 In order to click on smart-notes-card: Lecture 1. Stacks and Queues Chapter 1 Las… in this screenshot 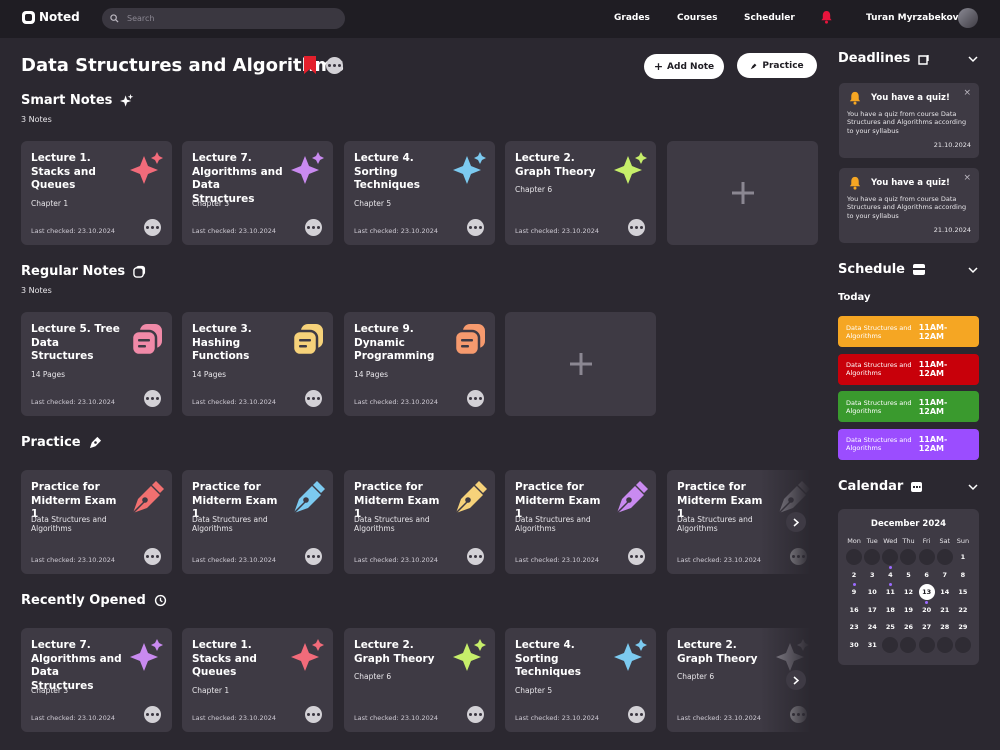, I will do `click(96, 193)`.